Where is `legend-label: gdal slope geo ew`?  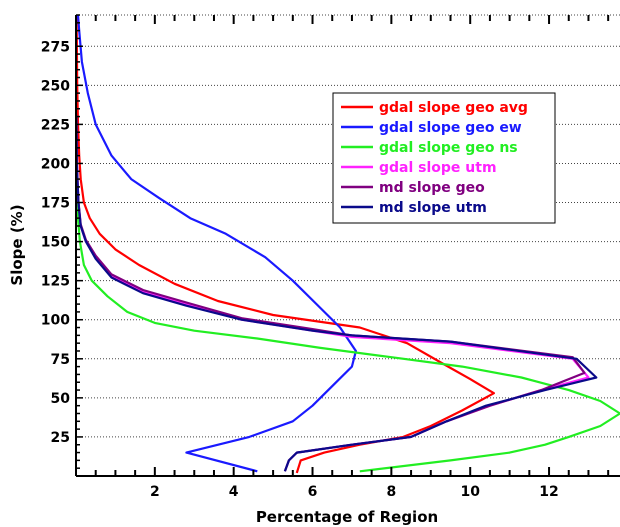
legend-label: gdal slope geo ew is located at coordinates (450, 128).